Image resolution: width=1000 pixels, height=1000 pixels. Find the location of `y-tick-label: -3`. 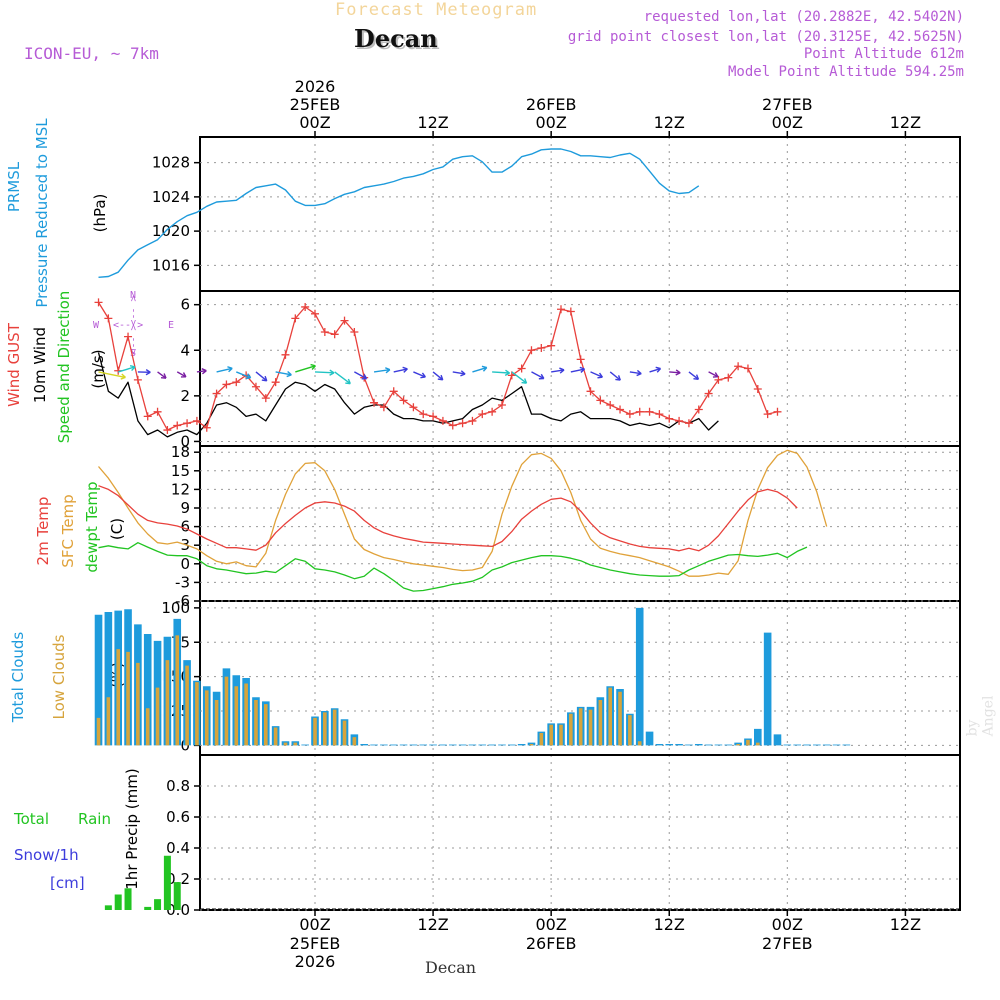

y-tick-label: -3 is located at coordinates (182, 582).